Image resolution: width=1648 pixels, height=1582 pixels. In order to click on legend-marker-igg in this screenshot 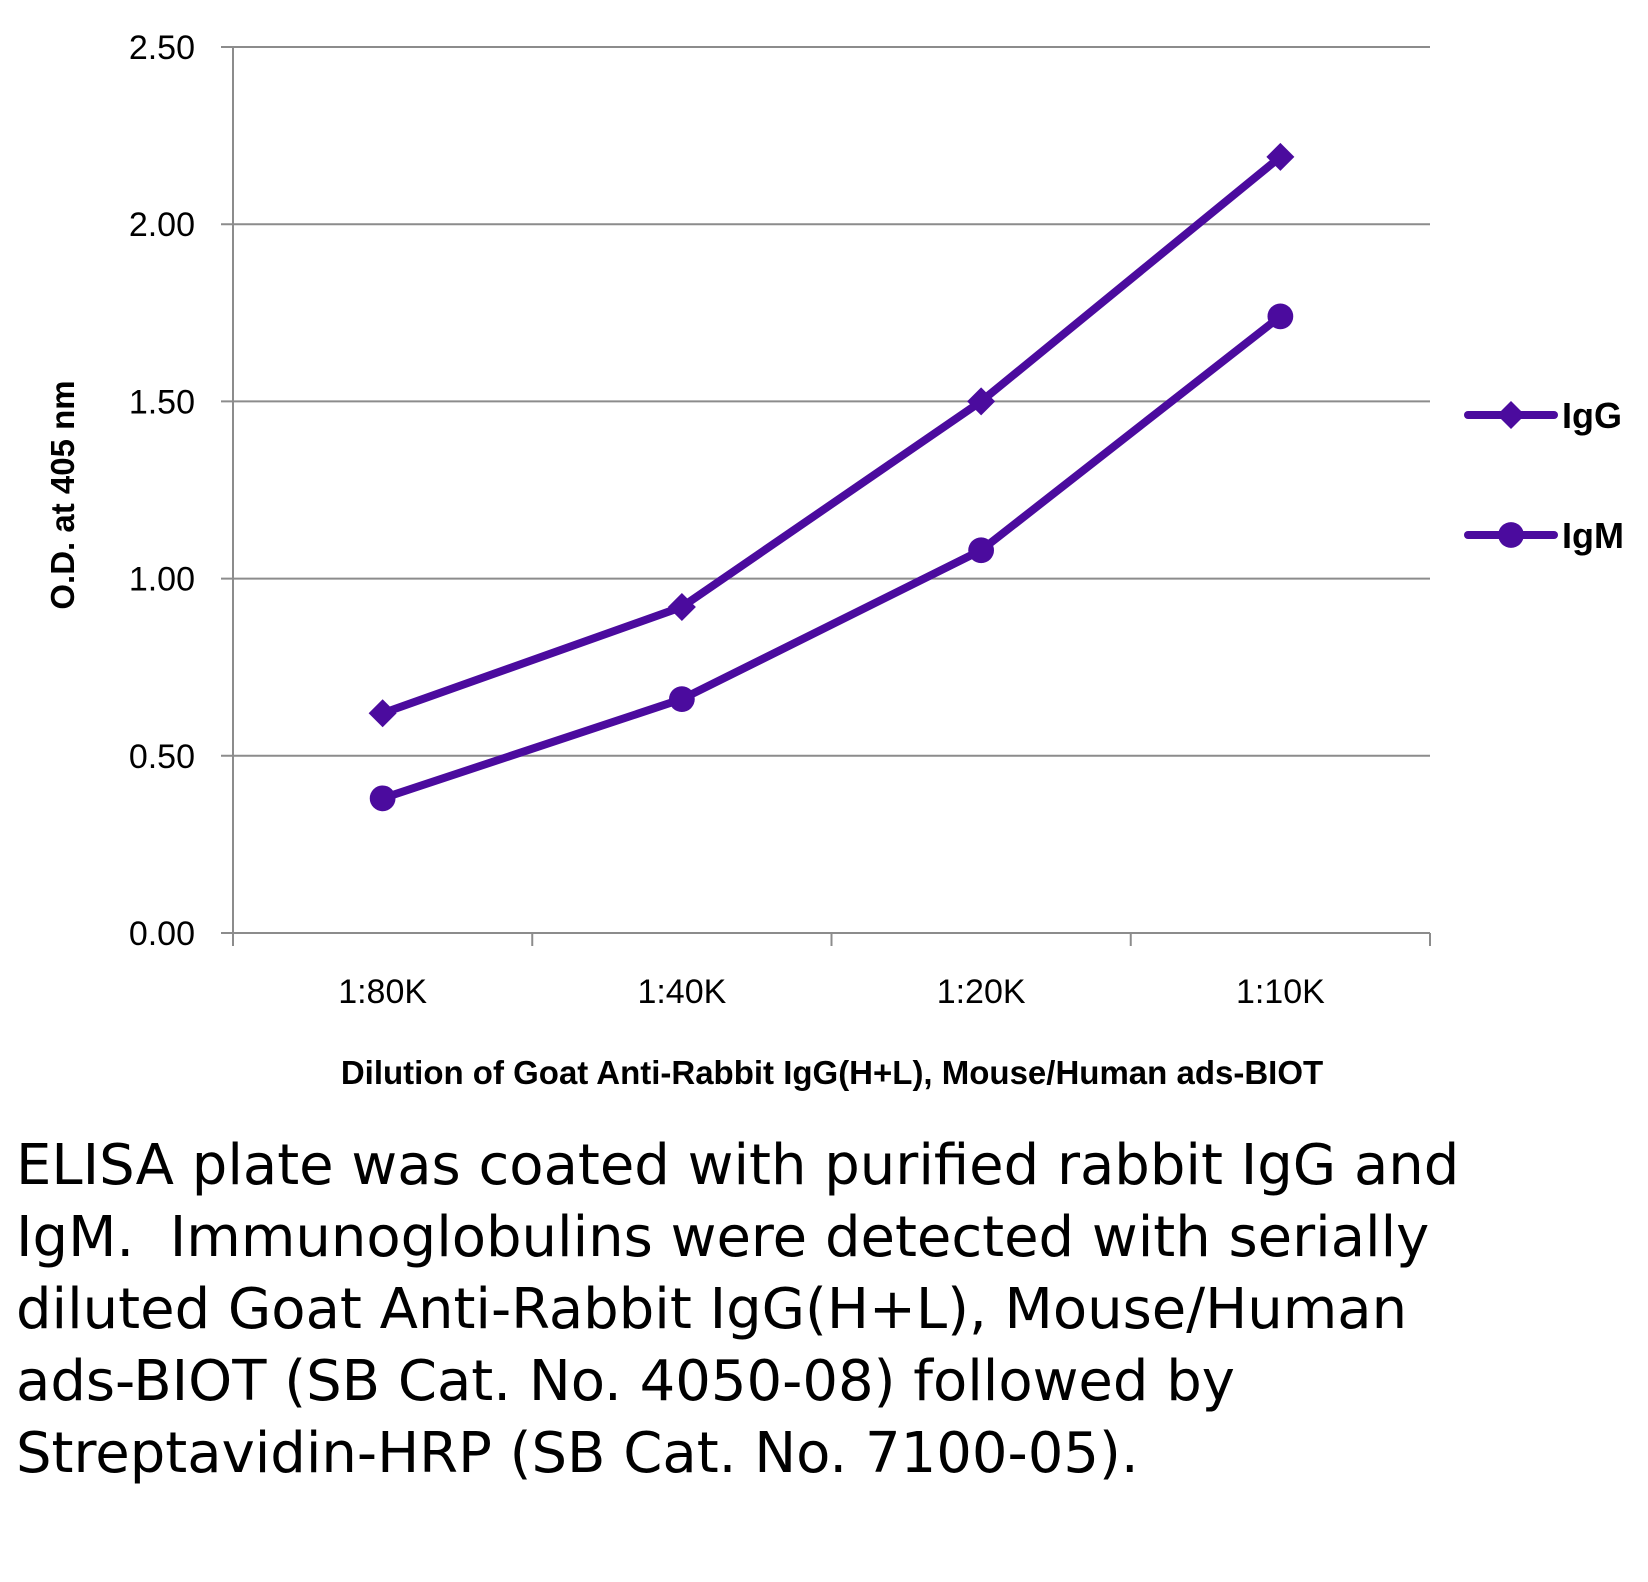, I will do `click(1511, 415)`.